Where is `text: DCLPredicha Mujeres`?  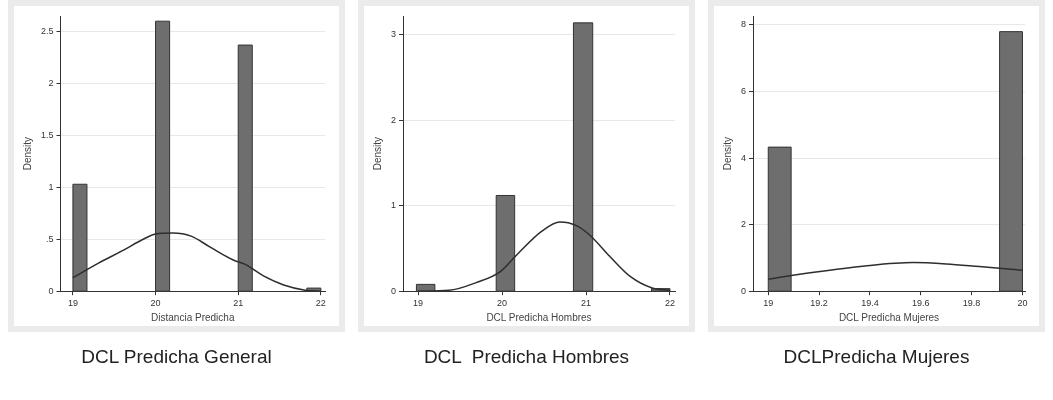
text: DCLPredicha Mujeres is located at coordinates (876, 357).